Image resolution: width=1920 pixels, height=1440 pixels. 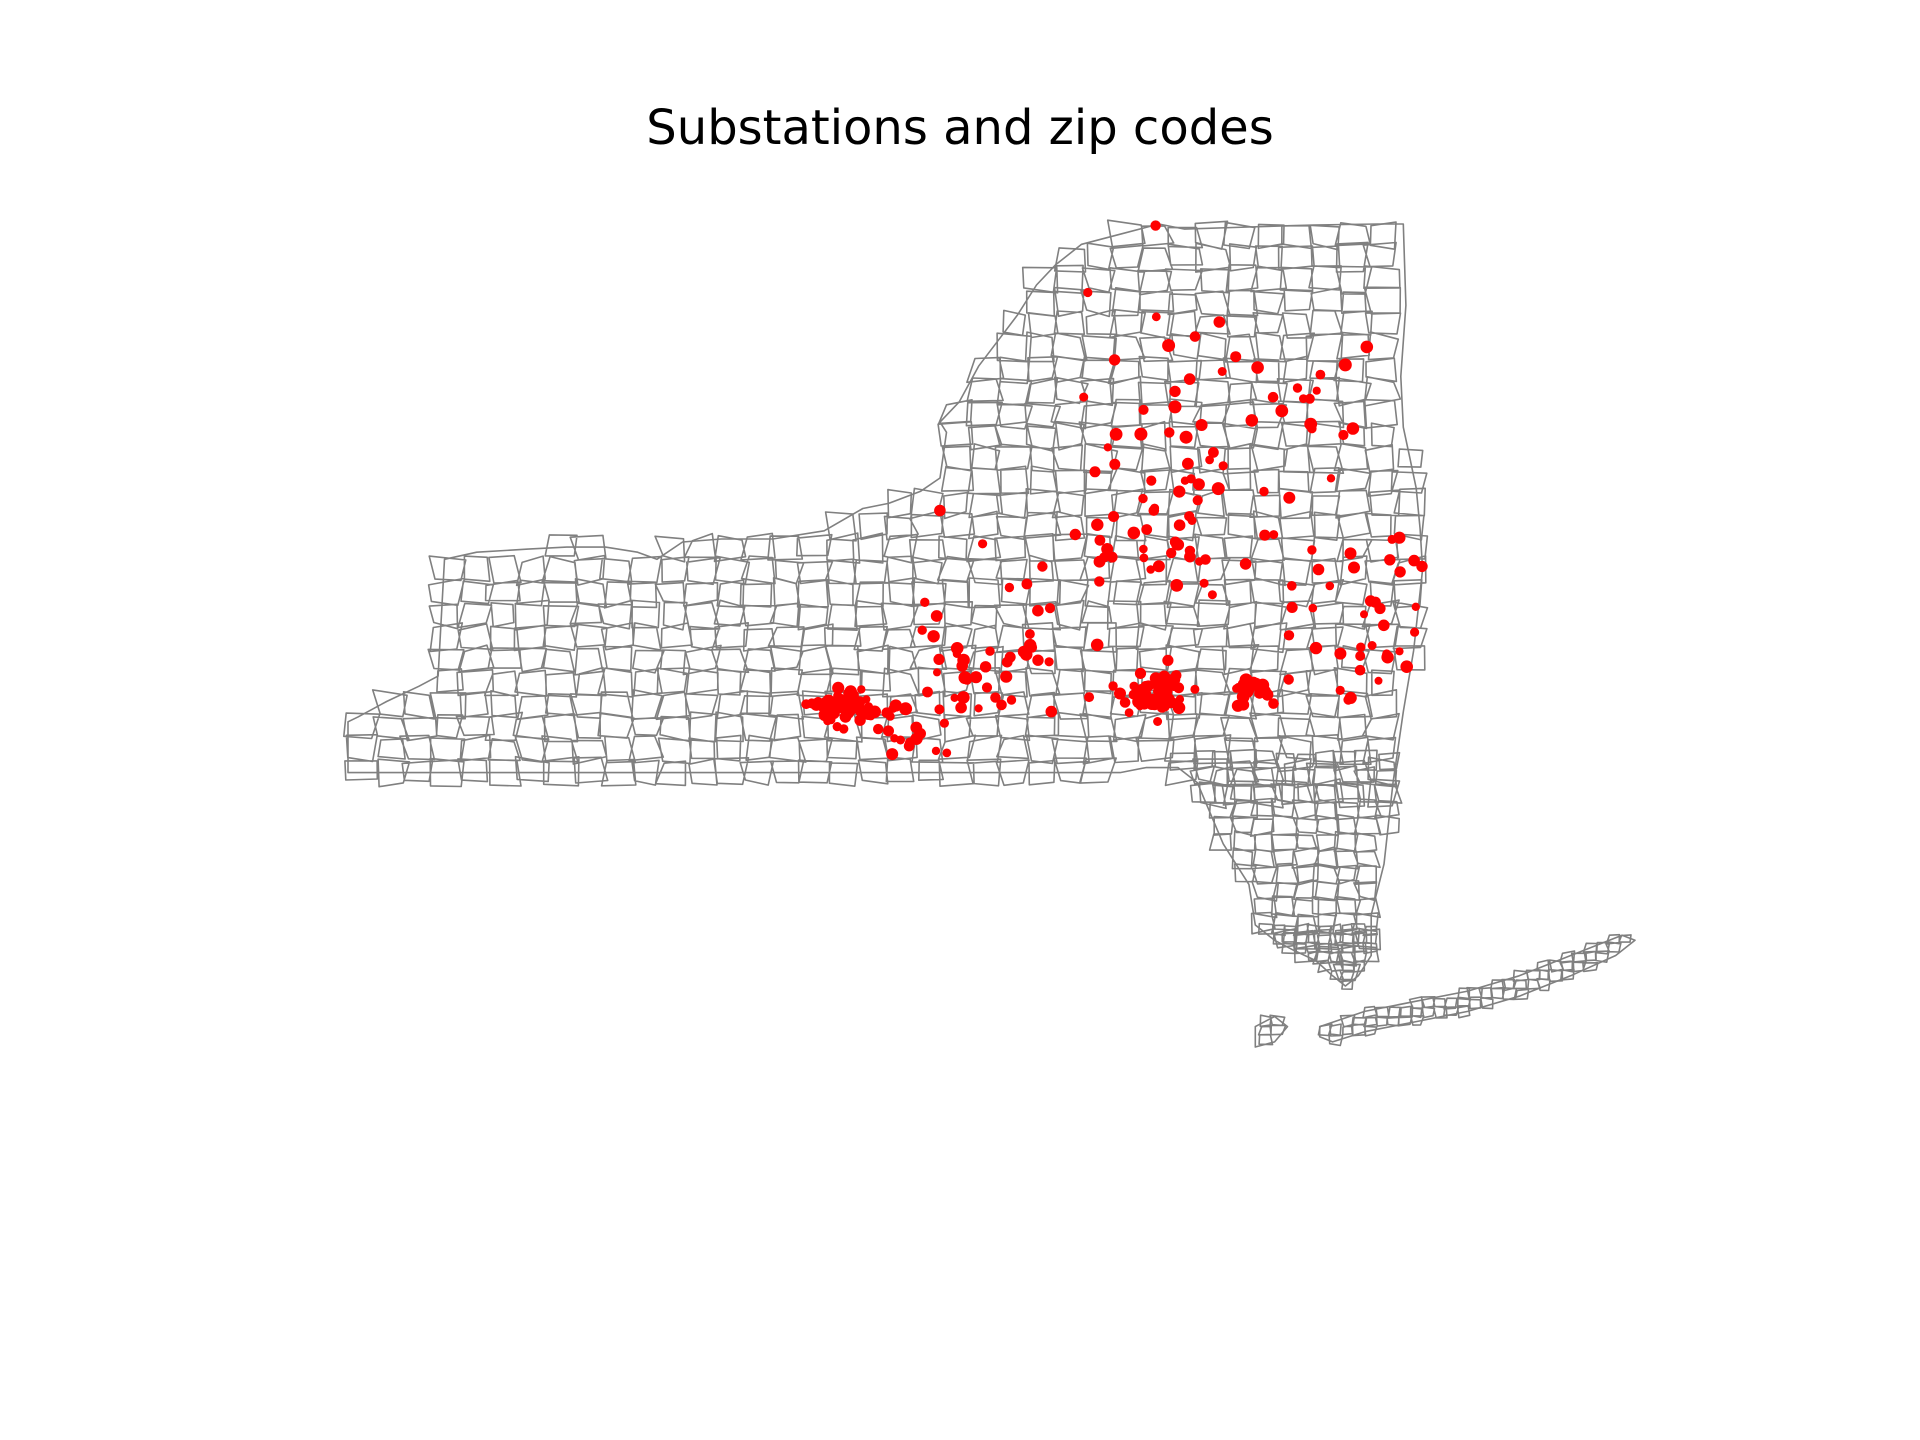 I want to click on zip-boundary-nyc-long-island, so click(x=1444, y=984).